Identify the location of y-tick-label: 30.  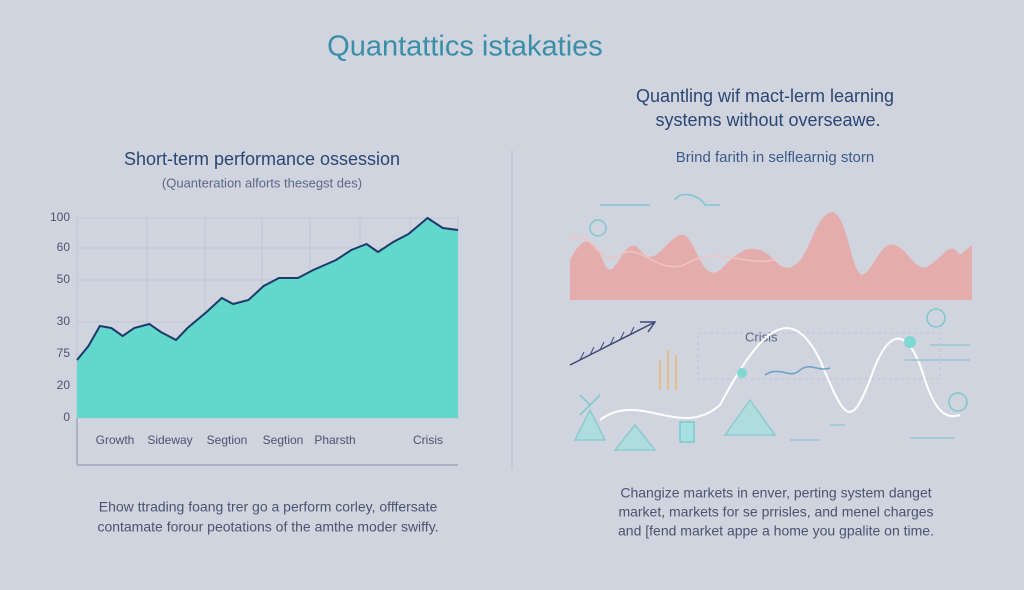
(64, 321).